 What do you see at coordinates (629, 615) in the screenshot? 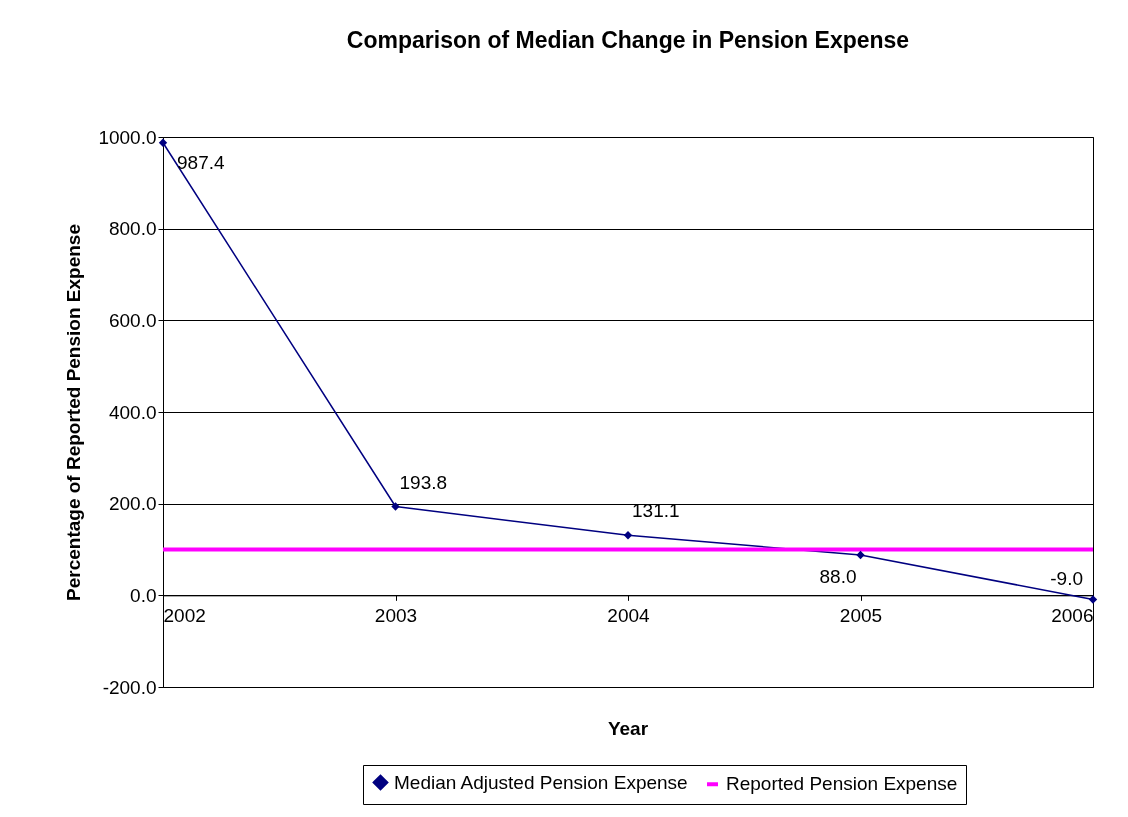
I see `x-tick-label: 2004` at bounding box center [629, 615].